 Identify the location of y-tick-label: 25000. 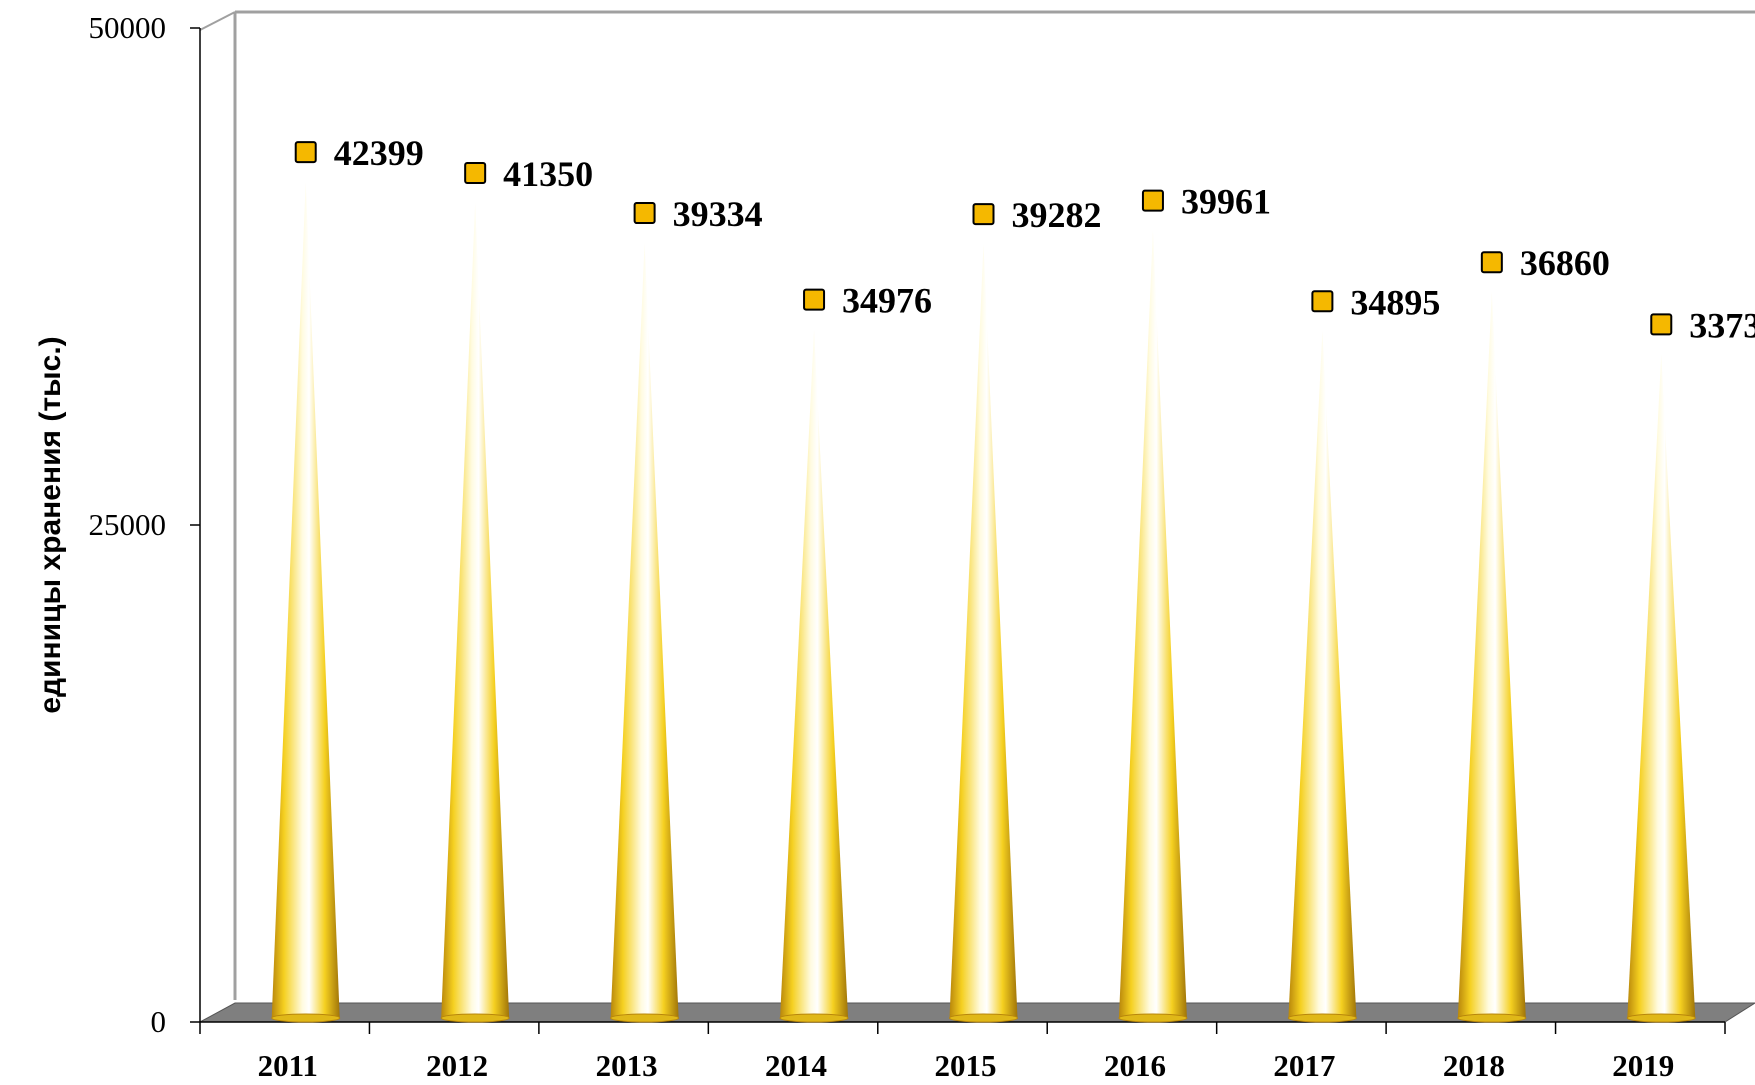
(128, 524).